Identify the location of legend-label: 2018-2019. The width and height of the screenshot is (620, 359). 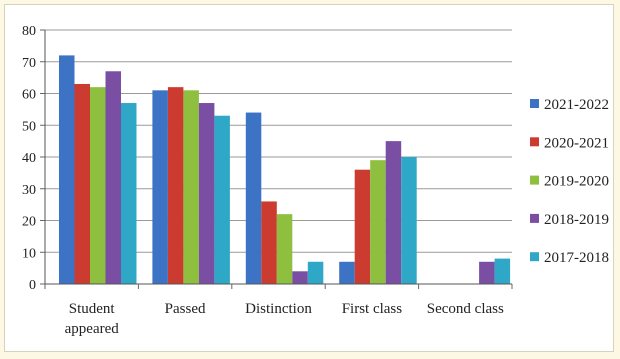
(576, 220).